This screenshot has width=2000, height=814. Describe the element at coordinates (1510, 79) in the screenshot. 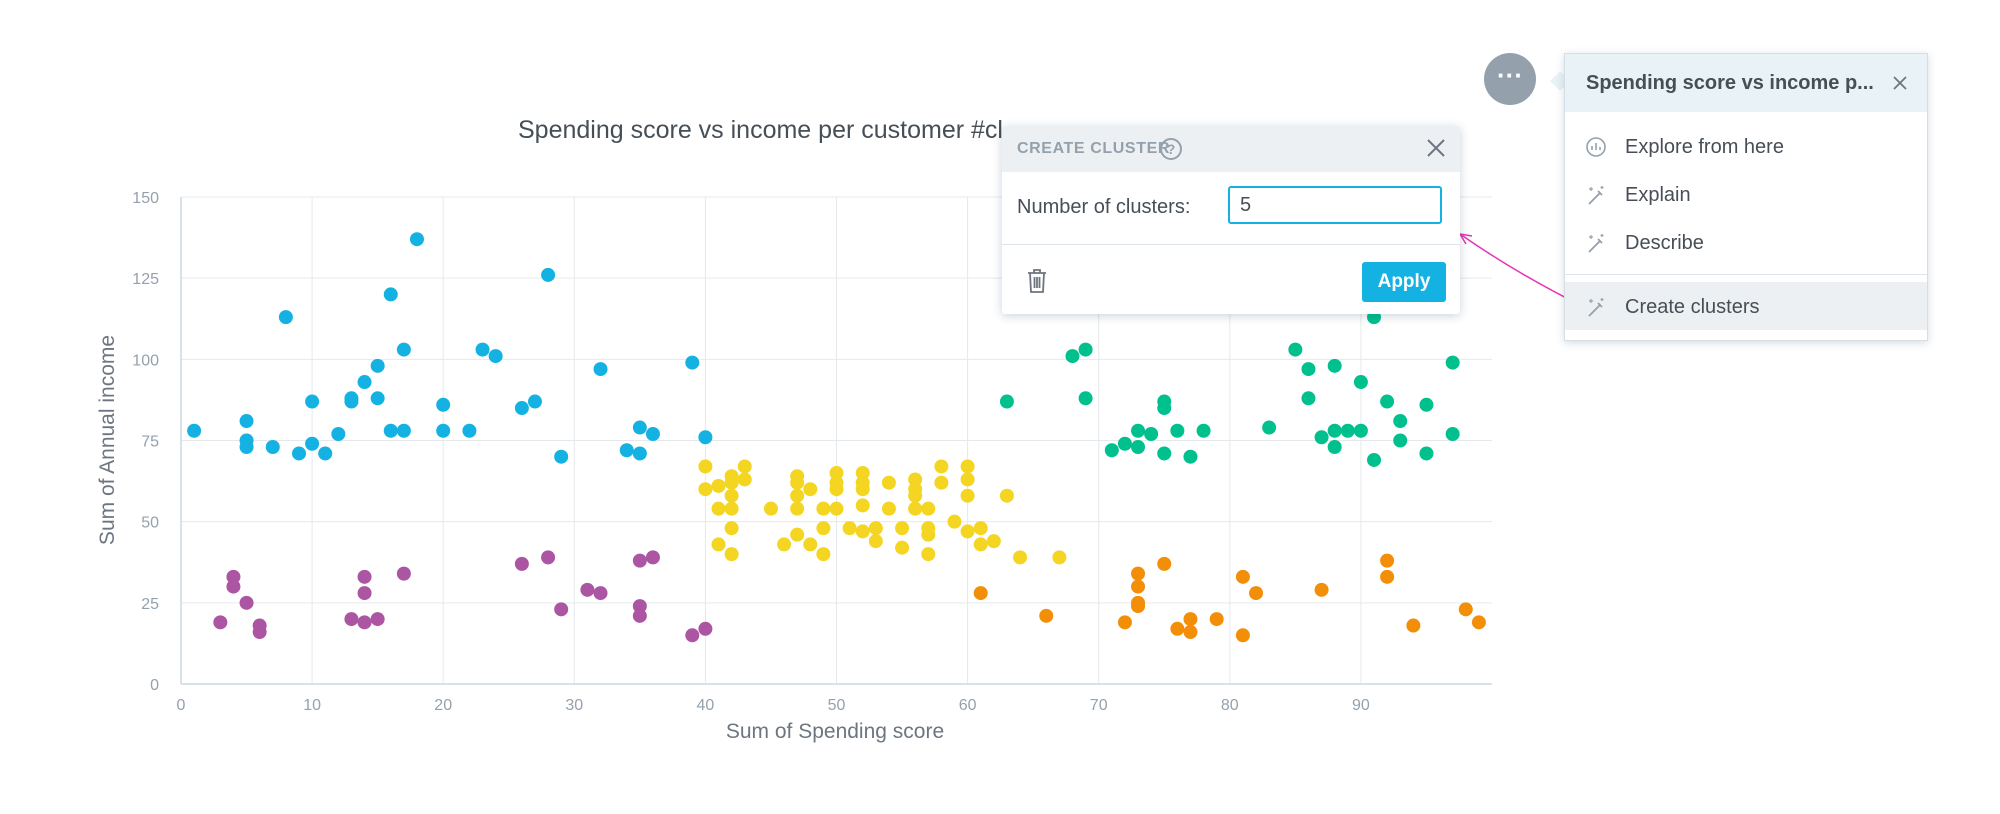

I see `more-options-button: ···` at that location.